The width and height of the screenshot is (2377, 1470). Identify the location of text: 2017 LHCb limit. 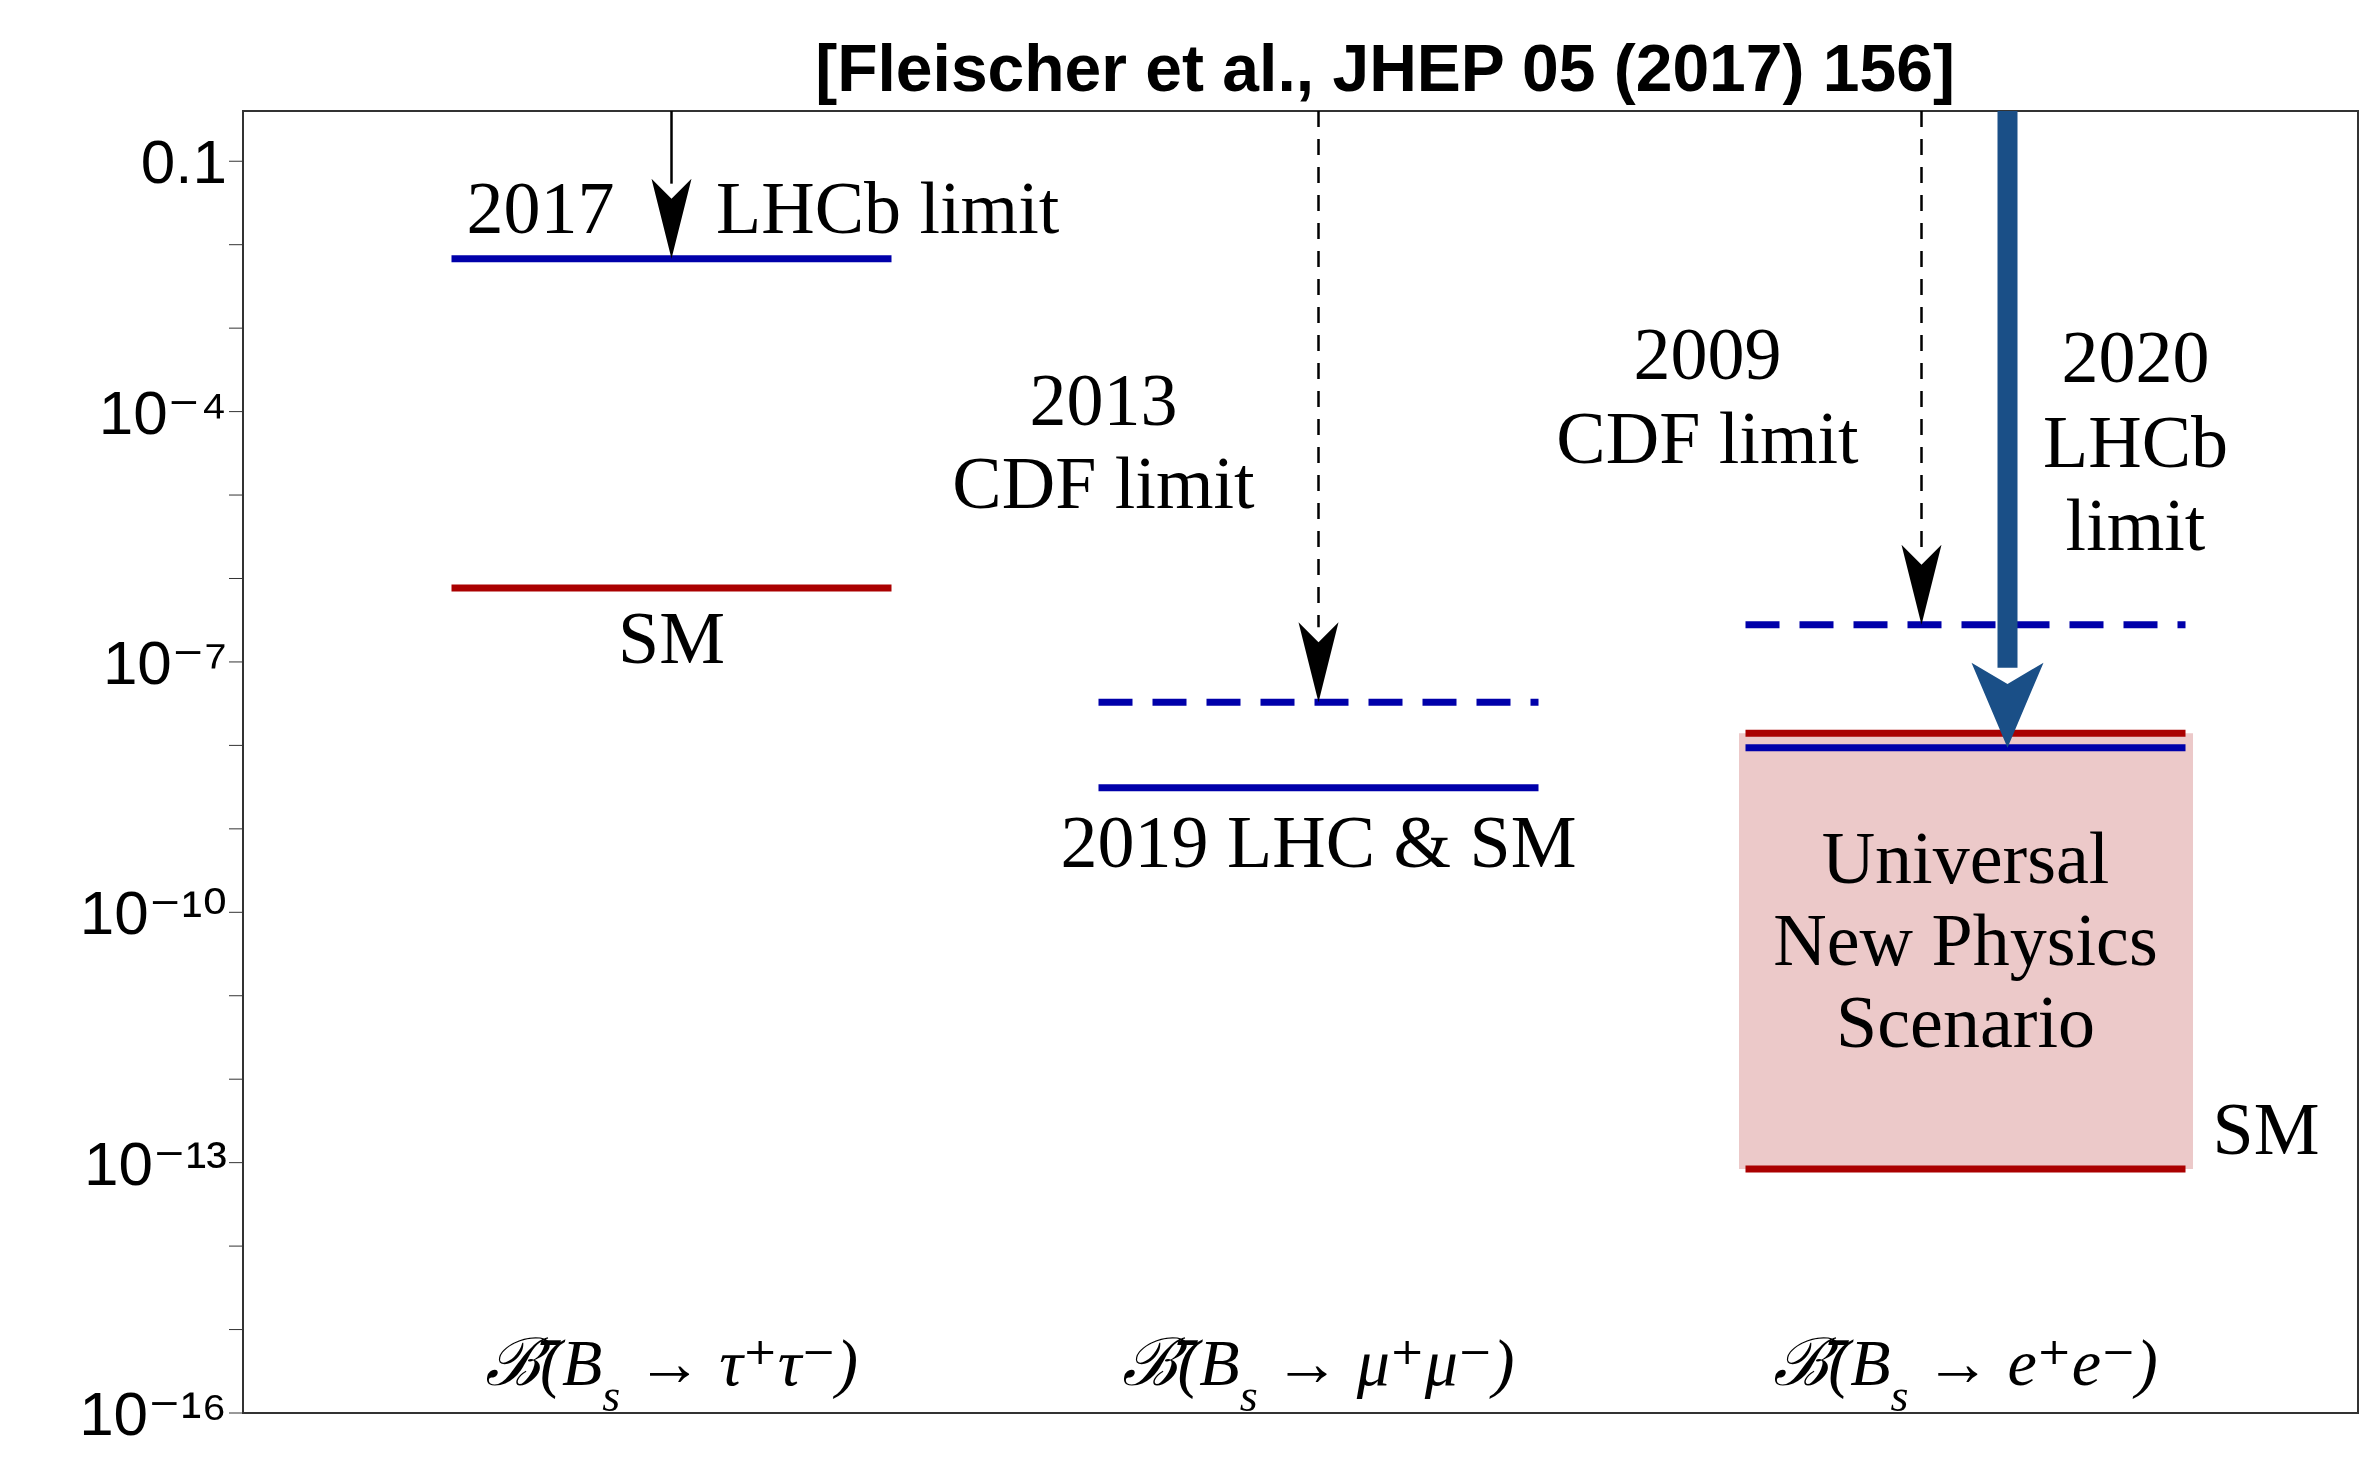
(763, 207).